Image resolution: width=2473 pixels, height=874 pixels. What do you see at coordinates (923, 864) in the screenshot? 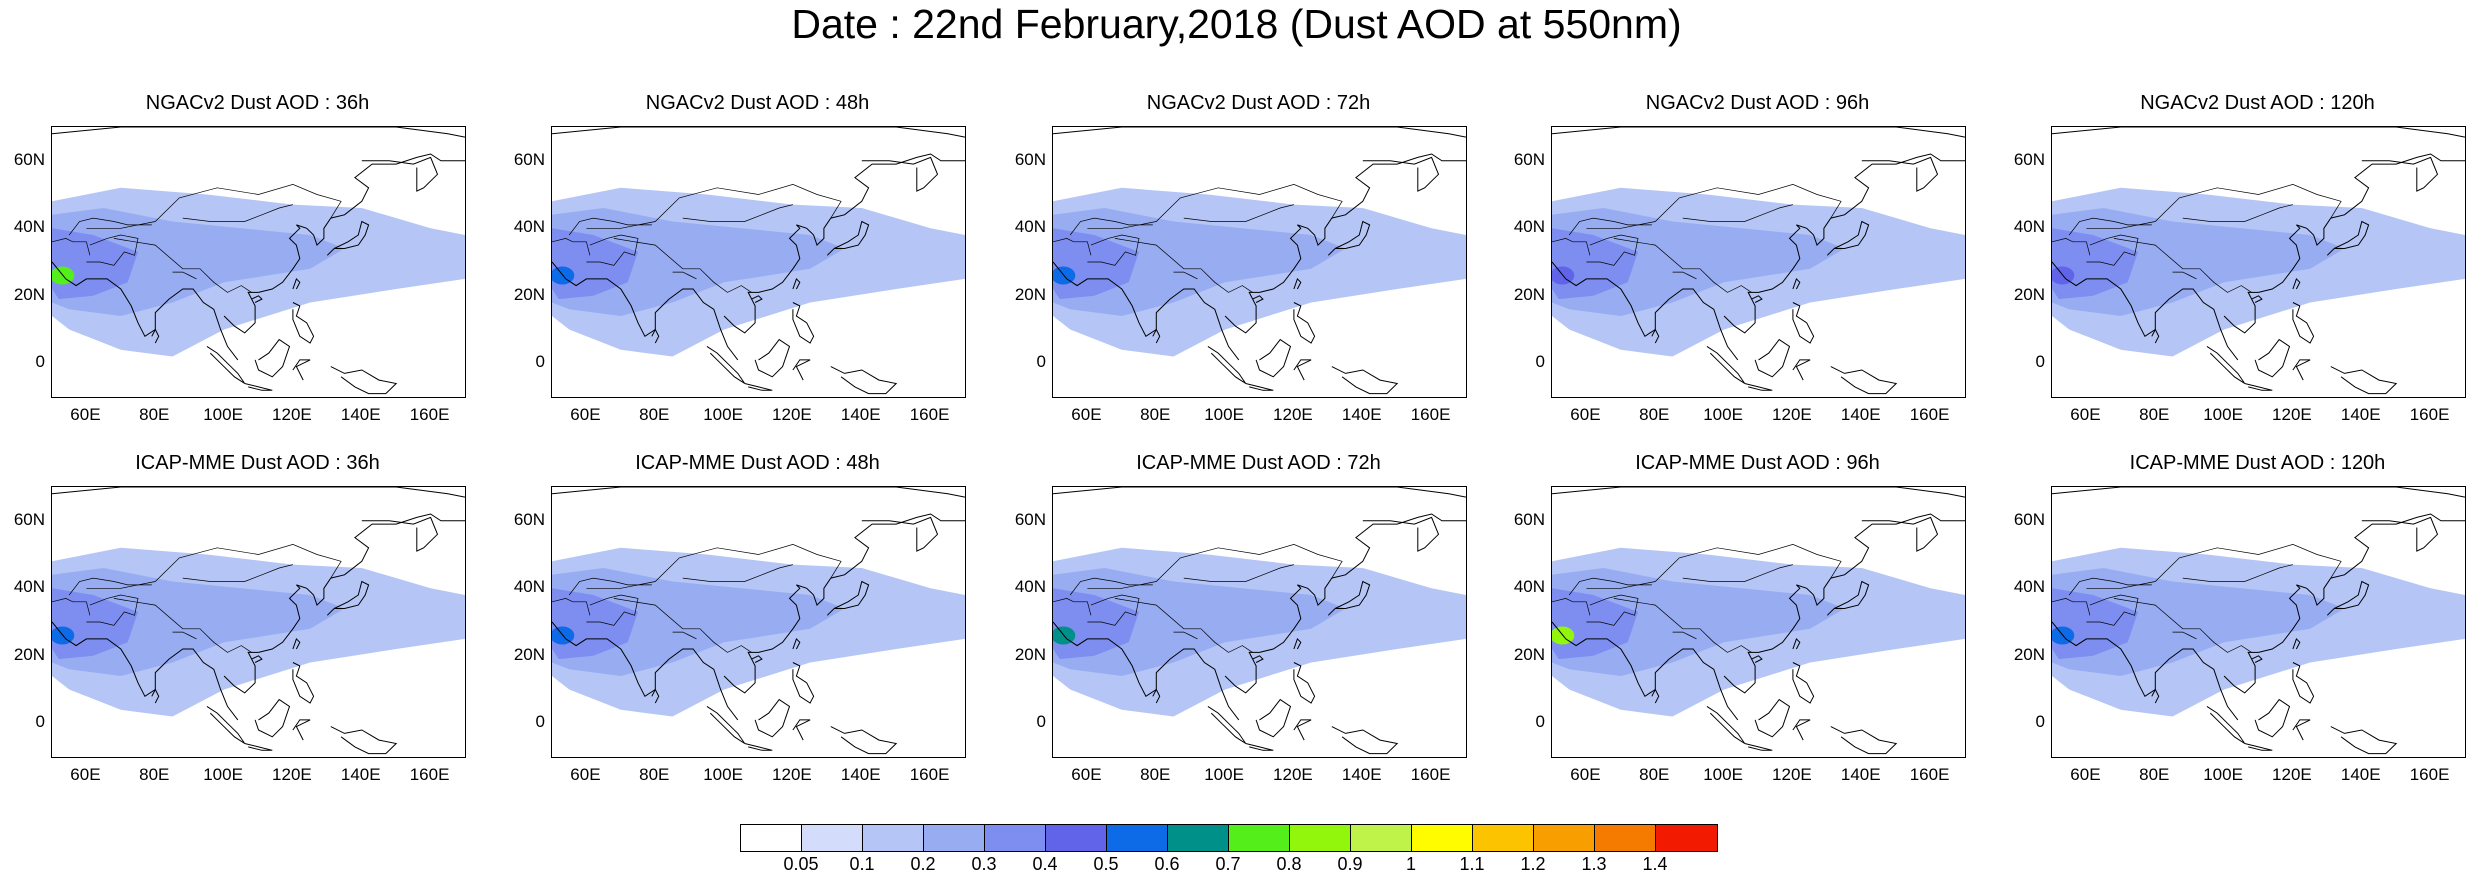
I see `colorbar-label: 0.2` at bounding box center [923, 864].